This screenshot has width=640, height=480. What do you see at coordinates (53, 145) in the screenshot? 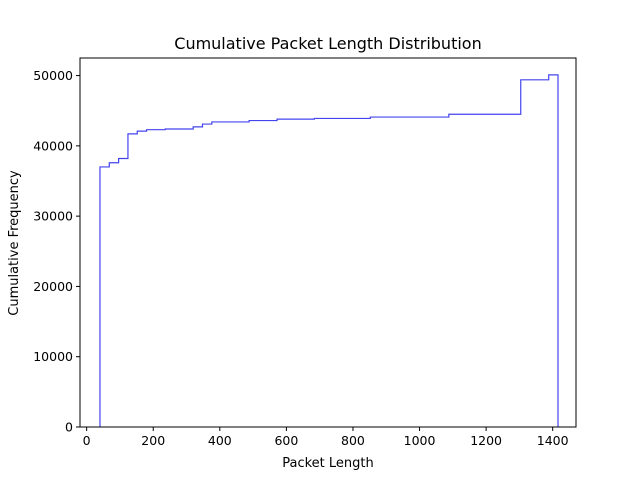
I see `y-tick-label: 40000` at bounding box center [53, 145].